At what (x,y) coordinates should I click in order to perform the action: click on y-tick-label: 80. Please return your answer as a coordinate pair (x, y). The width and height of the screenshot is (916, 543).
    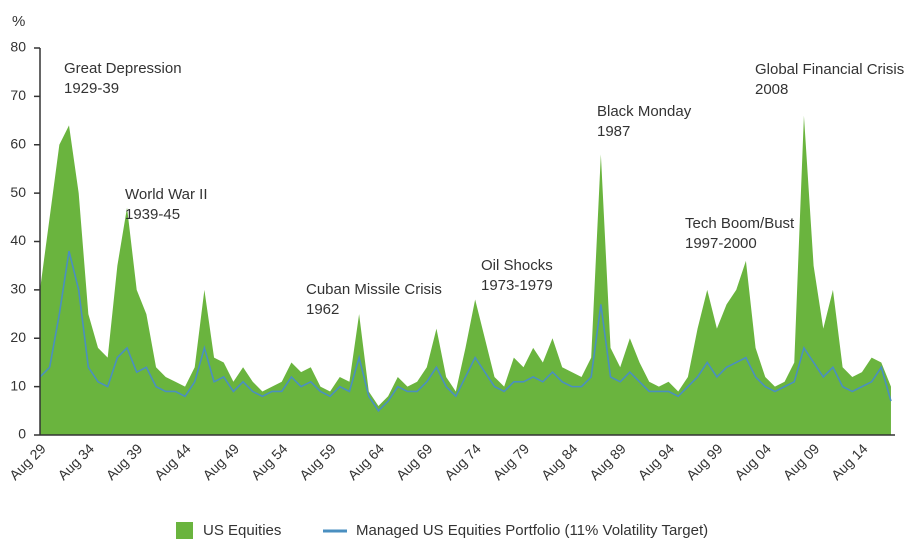
    Looking at the image, I should click on (18, 47).